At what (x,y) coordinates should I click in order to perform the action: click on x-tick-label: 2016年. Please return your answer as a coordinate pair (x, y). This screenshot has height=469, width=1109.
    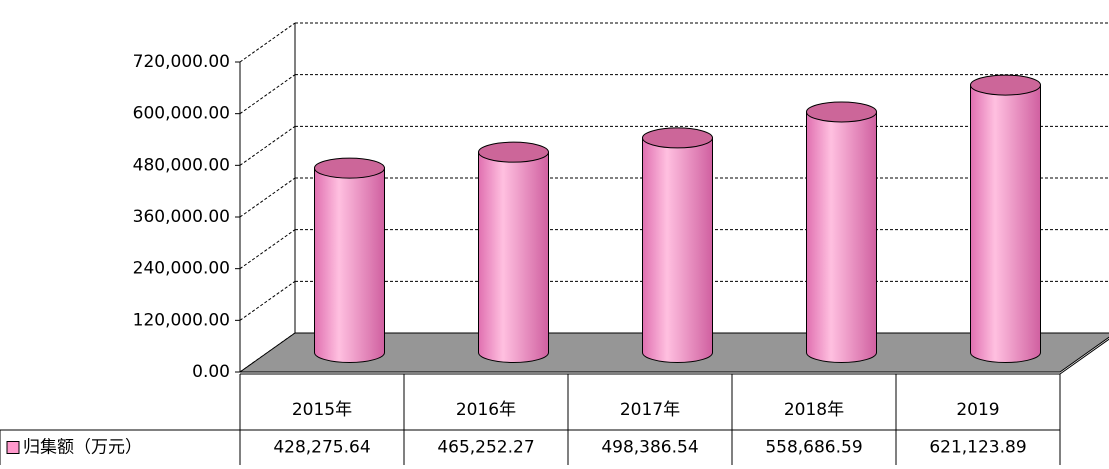
    Looking at the image, I should click on (486, 410).